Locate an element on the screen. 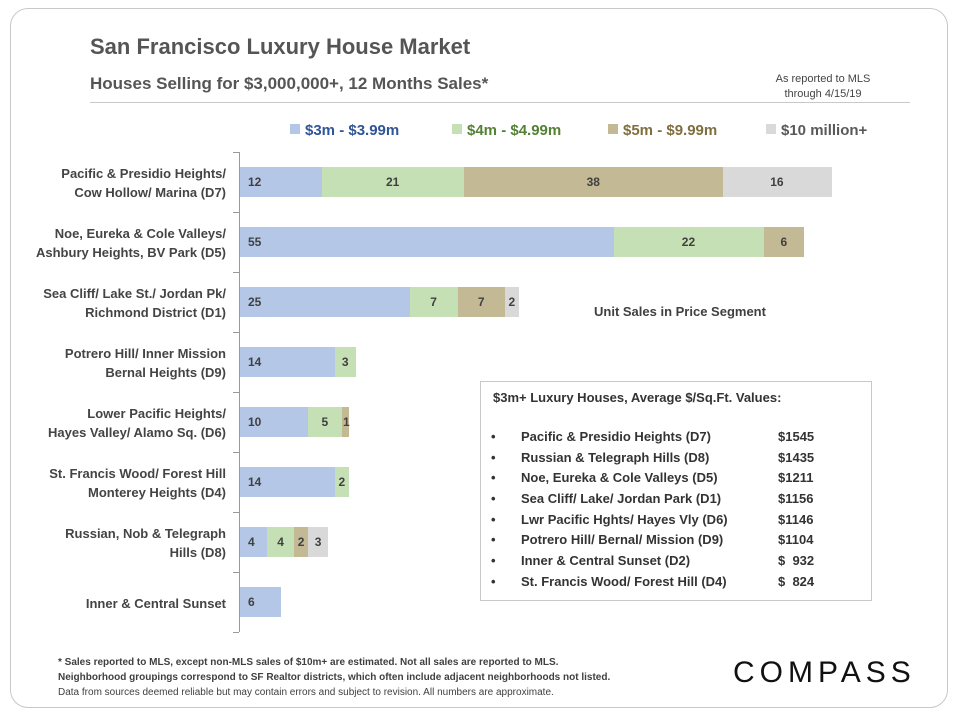 The height and width of the screenshot is (720, 960). info-item-name: Potrero Hill/ Bernal/ Mission (D9) is located at coordinates (622, 540).